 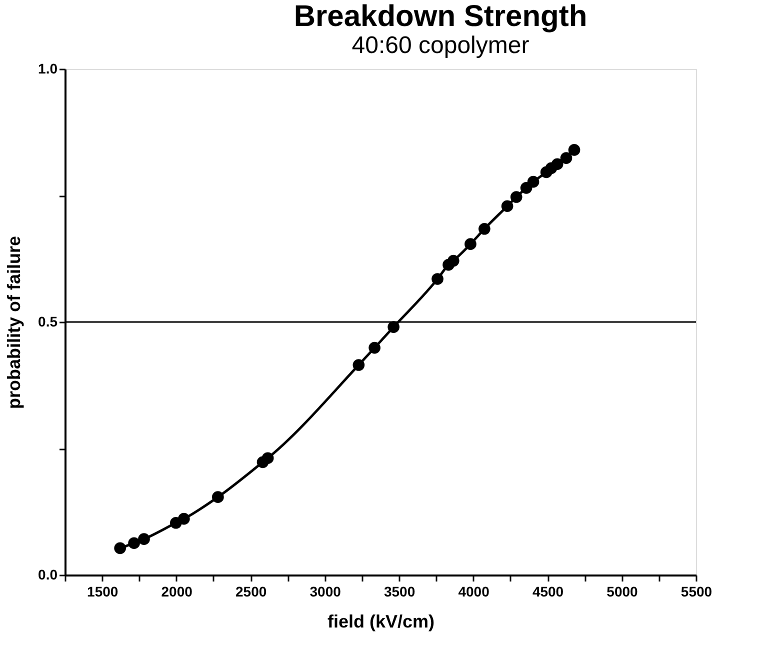 What do you see at coordinates (48, 574) in the screenshot?
I see `y-tick-label: 0.0` at bounding box center [48, 574].